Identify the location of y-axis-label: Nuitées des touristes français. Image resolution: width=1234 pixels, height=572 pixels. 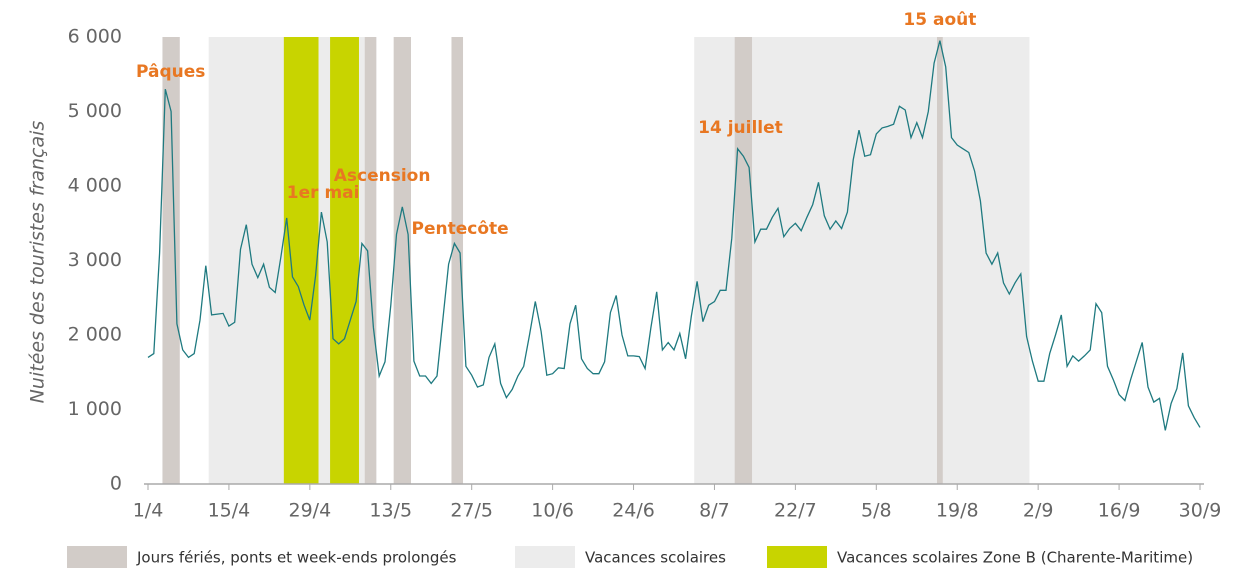
(38, 262).